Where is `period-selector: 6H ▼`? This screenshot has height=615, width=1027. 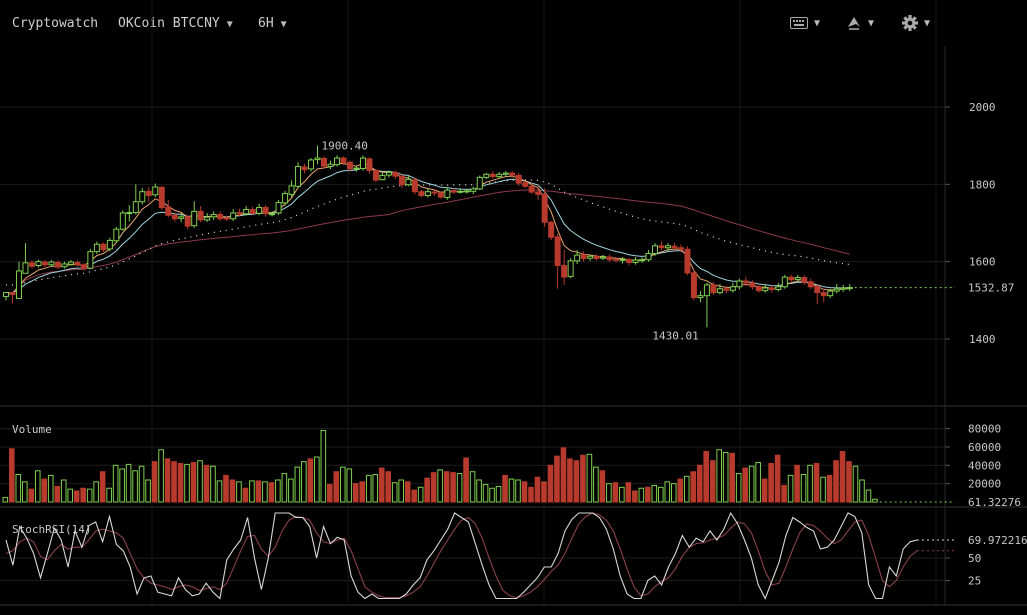
period-selector: 6H ▼ is located at coordinates (272, 23).